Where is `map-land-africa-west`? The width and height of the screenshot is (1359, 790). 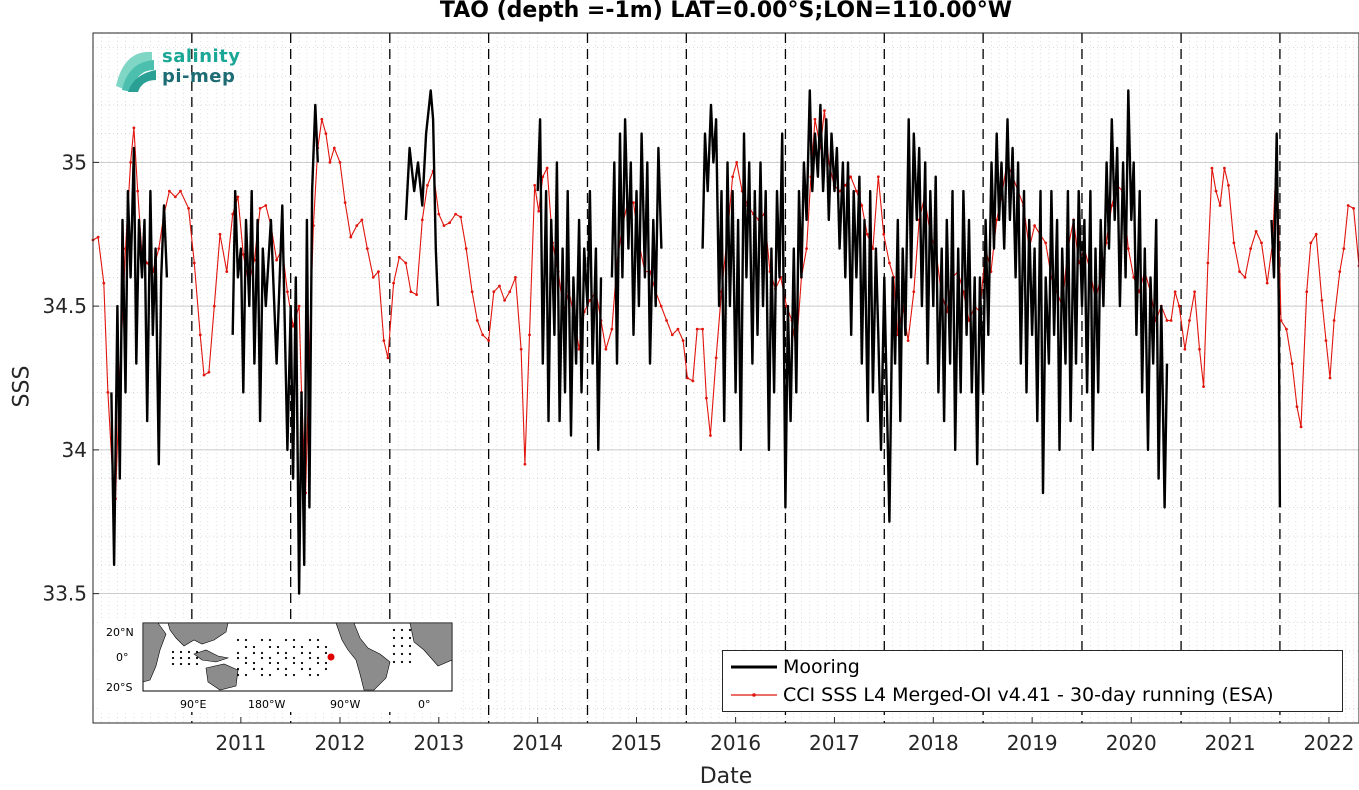 map-land-africa-west is located at coordinates (431, 644).